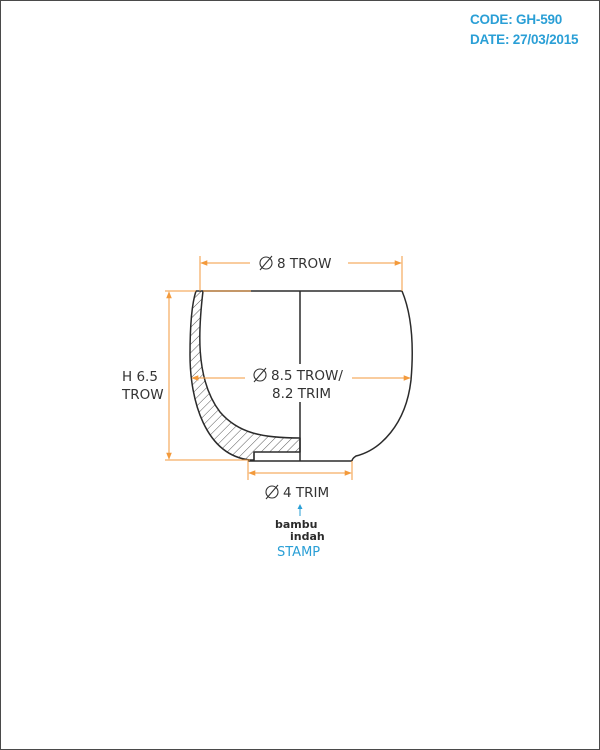  Describe the element at coordinates (296, 524) in the screenshot. I see `stamp-brand-line1: bambu` at that location.